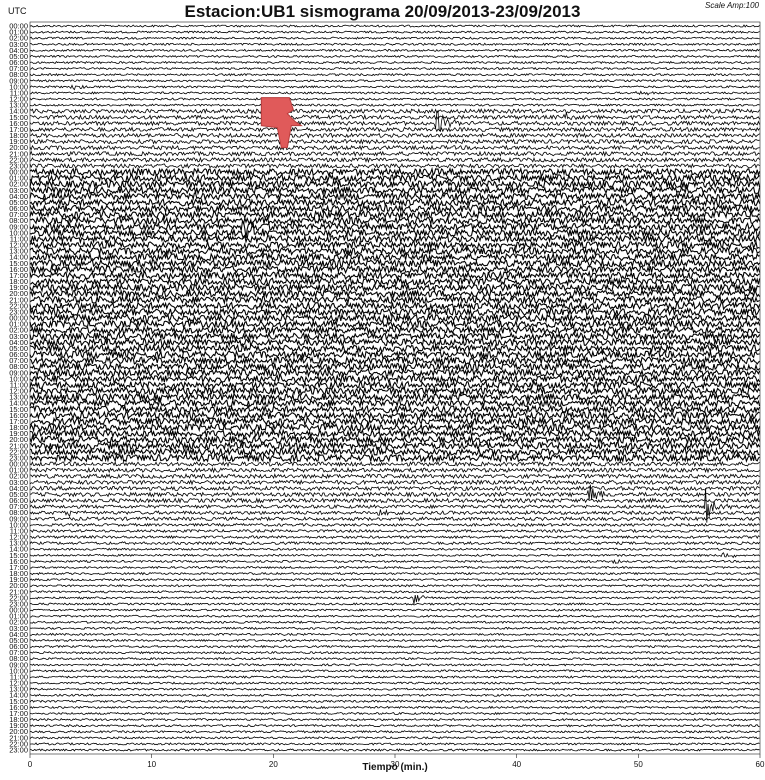  Describe the element at coordinates (395, 764) in the screenshot. I see `x-tick-label: 30` at that location.